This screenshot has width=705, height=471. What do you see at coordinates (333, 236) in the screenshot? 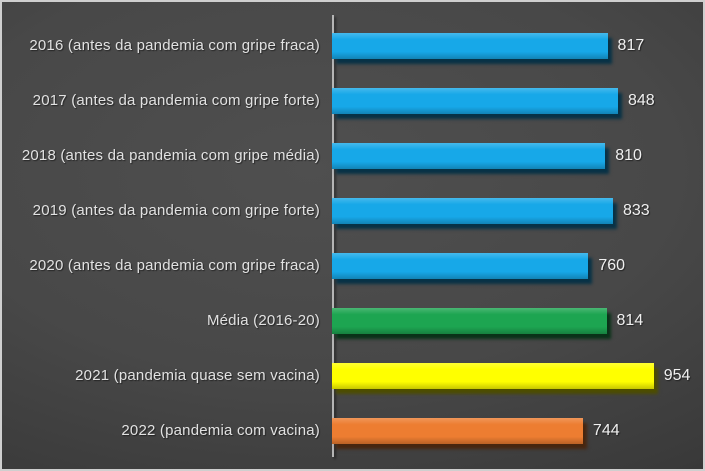
I see `y-axis-line` at bounding box center [333, 236].